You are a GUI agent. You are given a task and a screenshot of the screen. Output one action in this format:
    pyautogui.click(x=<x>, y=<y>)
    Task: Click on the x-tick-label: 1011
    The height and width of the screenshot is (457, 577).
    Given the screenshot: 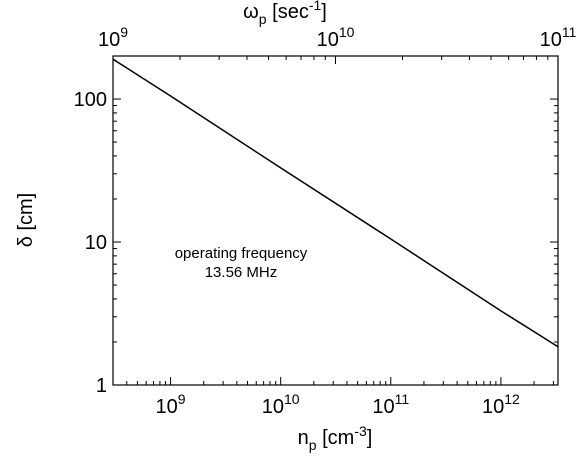 What is the action you would take?
    pyautogui.click(x=390, y=404)
    